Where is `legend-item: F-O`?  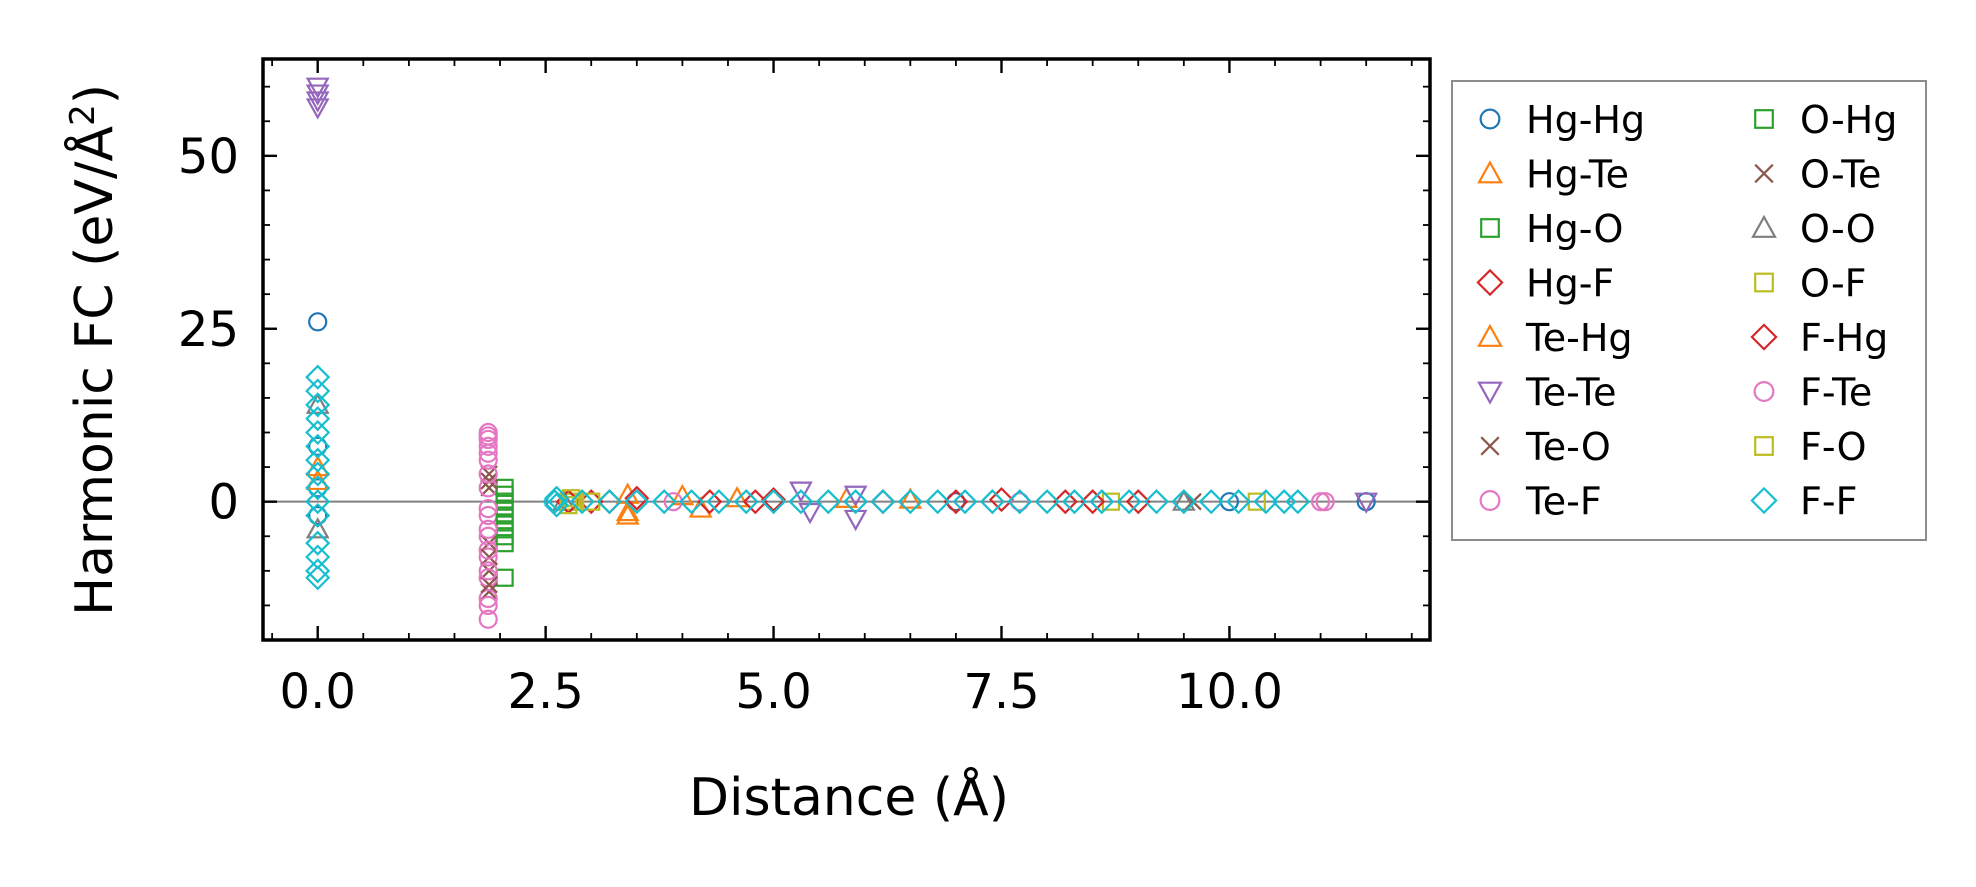
legend-item: F-O is located at coordinates (1810, 447).